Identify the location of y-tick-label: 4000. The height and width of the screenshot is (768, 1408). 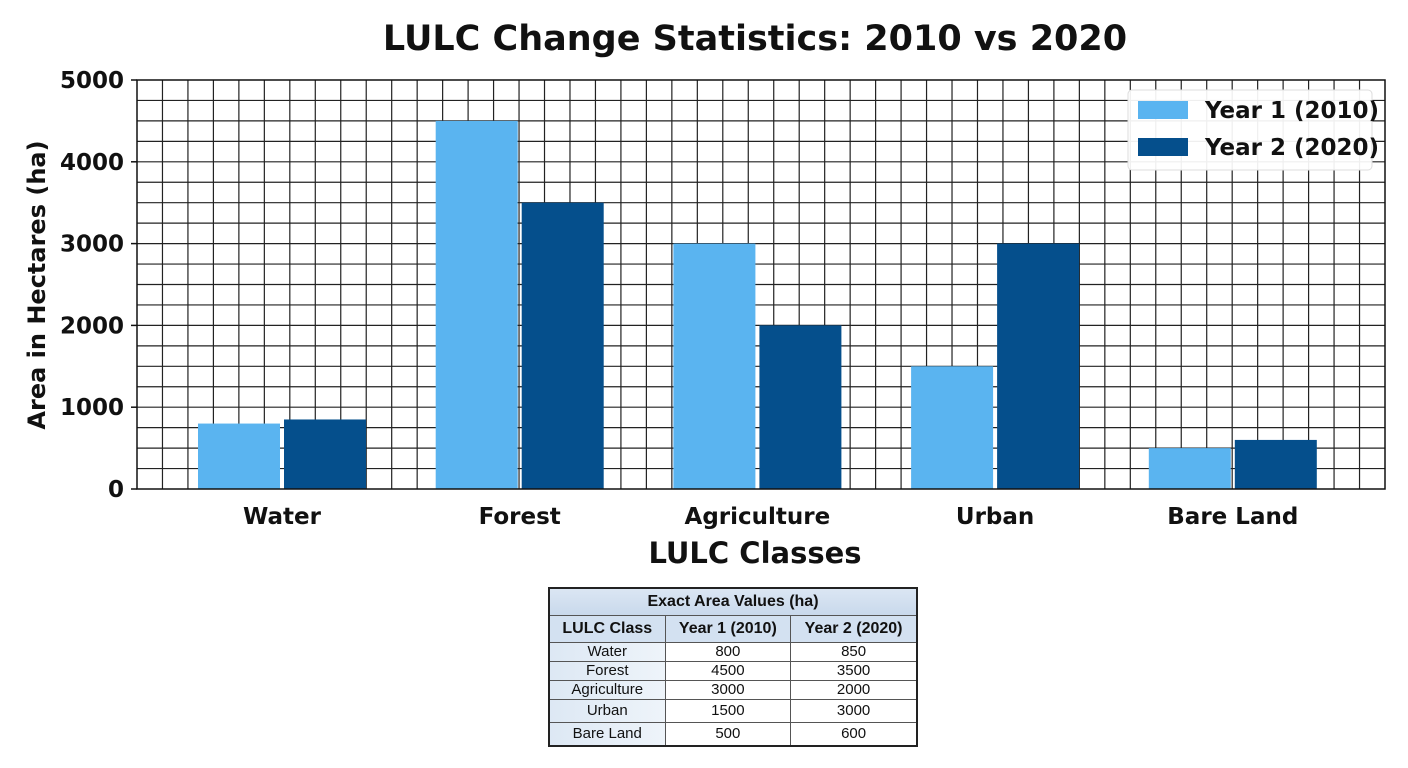
(92, 163).